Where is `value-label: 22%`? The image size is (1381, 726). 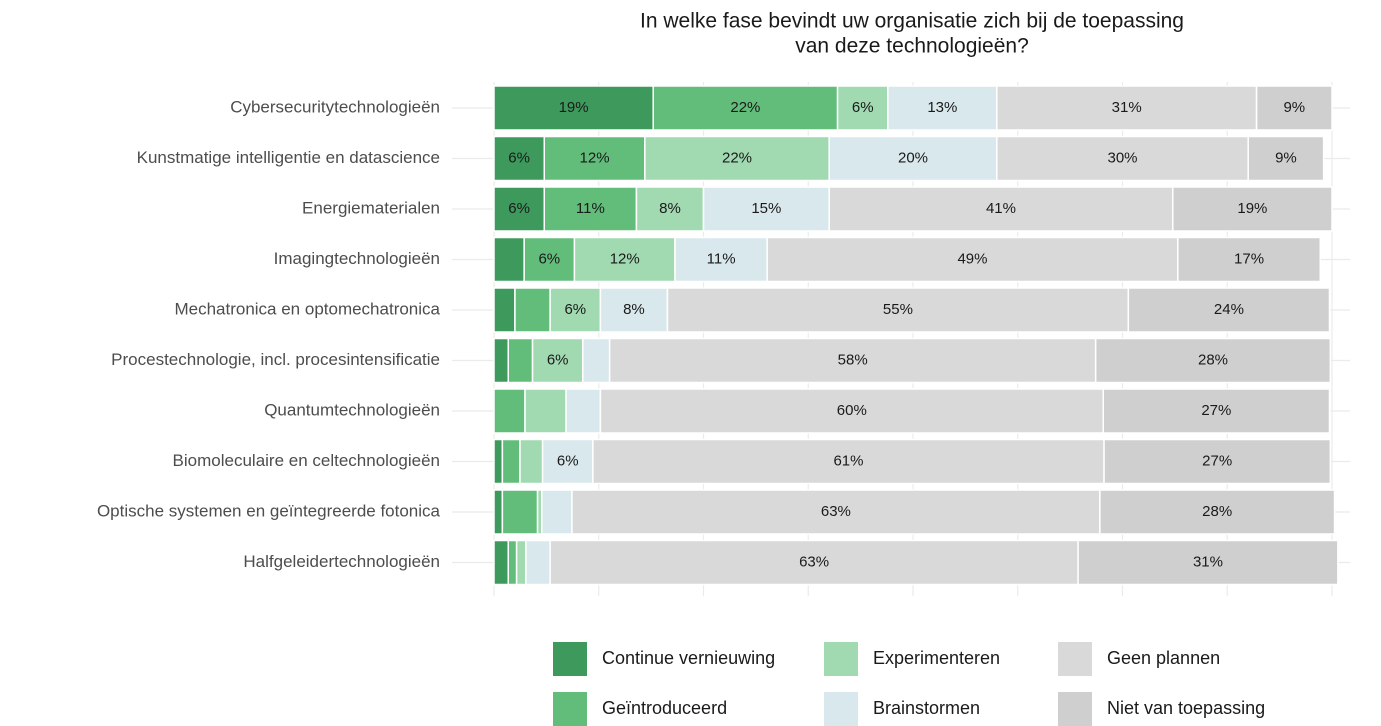
value-label: 22% is located at coordinates (737, 157).